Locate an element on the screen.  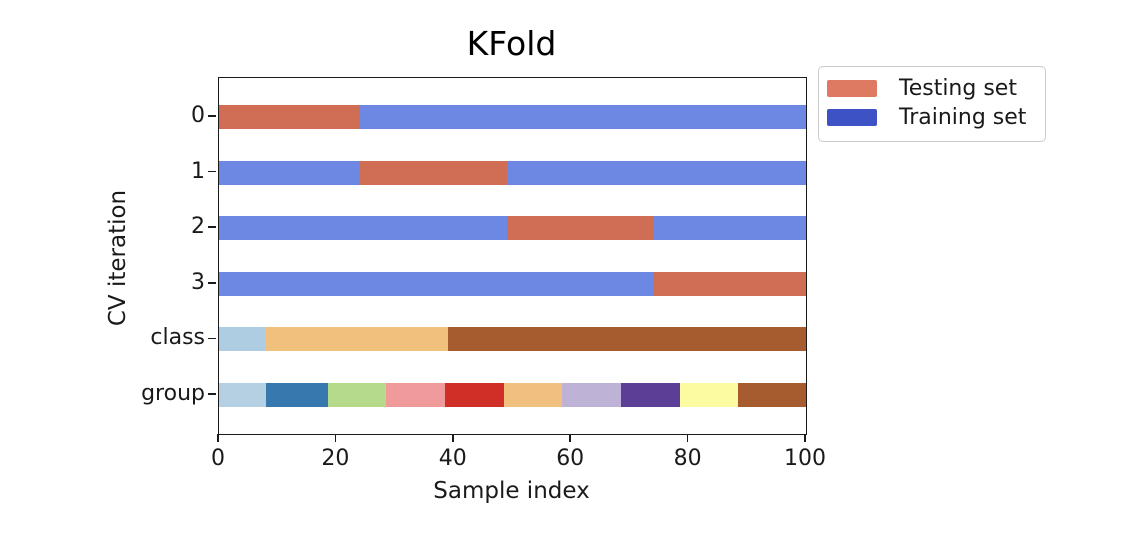
x-axis-label: Sample index is located at coordinates (511, 491).